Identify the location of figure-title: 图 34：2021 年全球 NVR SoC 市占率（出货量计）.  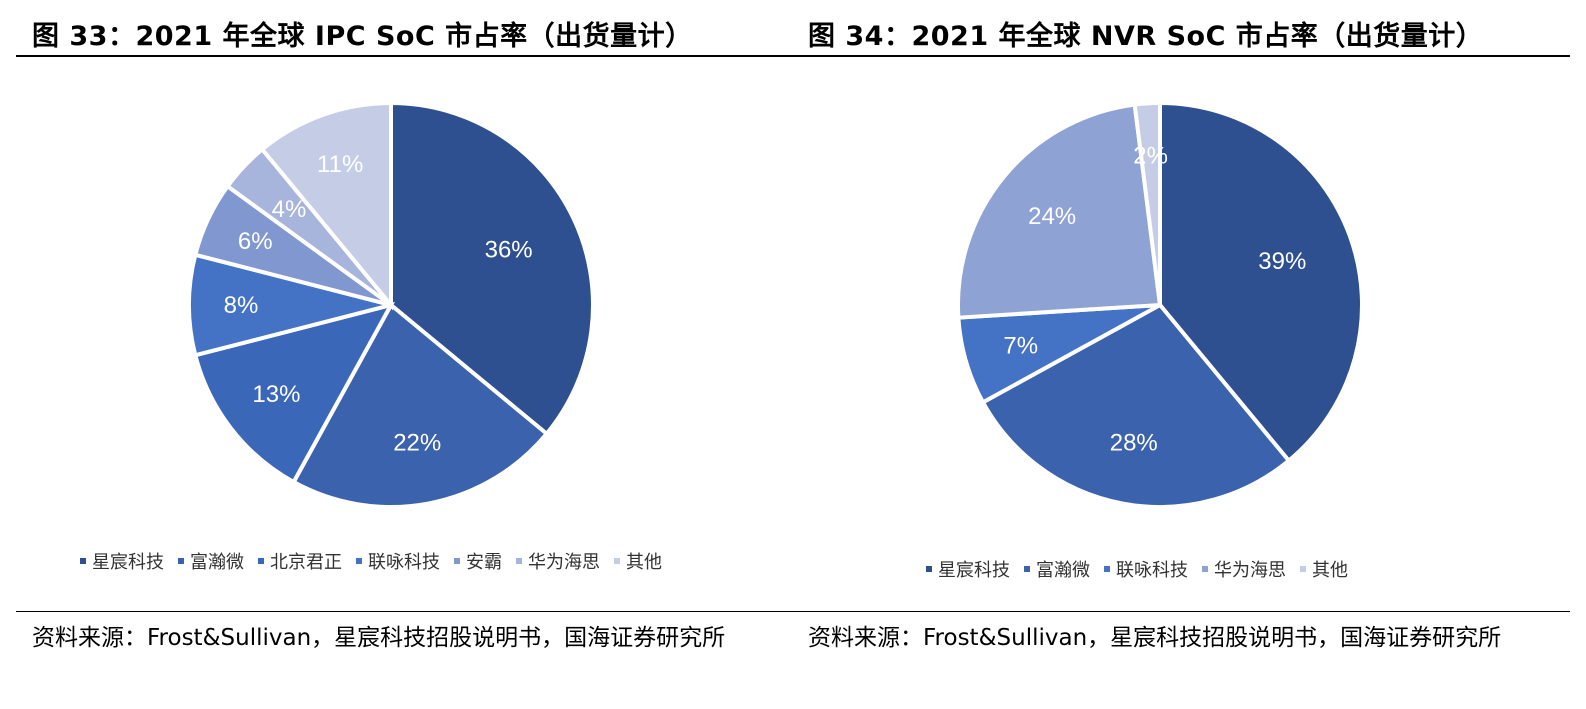
(1146, 36).